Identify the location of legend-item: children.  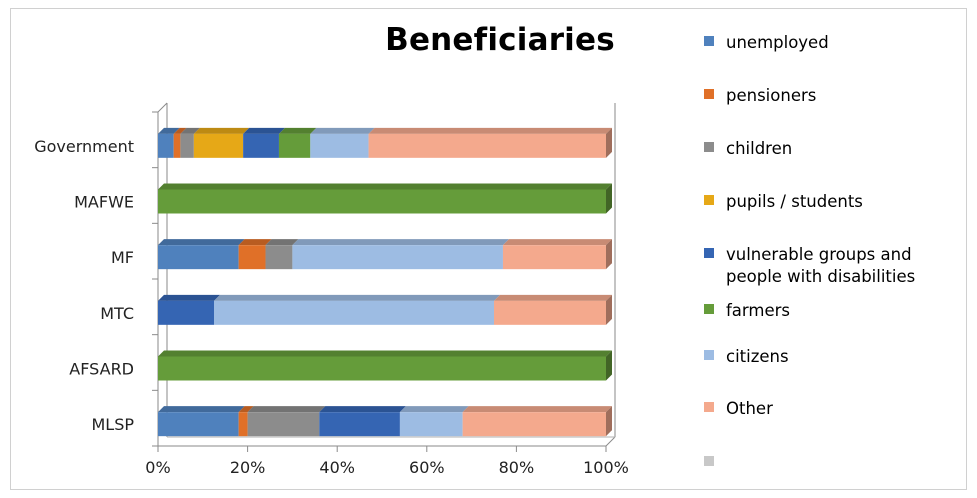
(748, 149).